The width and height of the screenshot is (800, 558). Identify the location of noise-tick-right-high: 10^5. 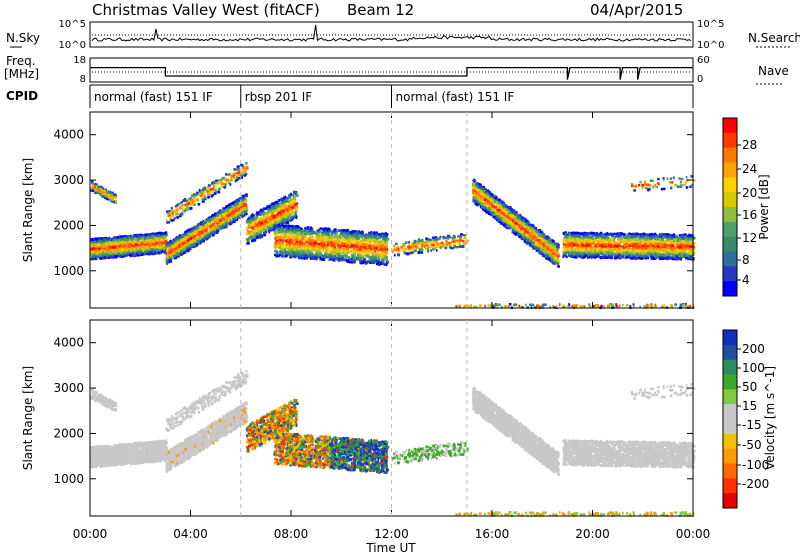
(710, 24).